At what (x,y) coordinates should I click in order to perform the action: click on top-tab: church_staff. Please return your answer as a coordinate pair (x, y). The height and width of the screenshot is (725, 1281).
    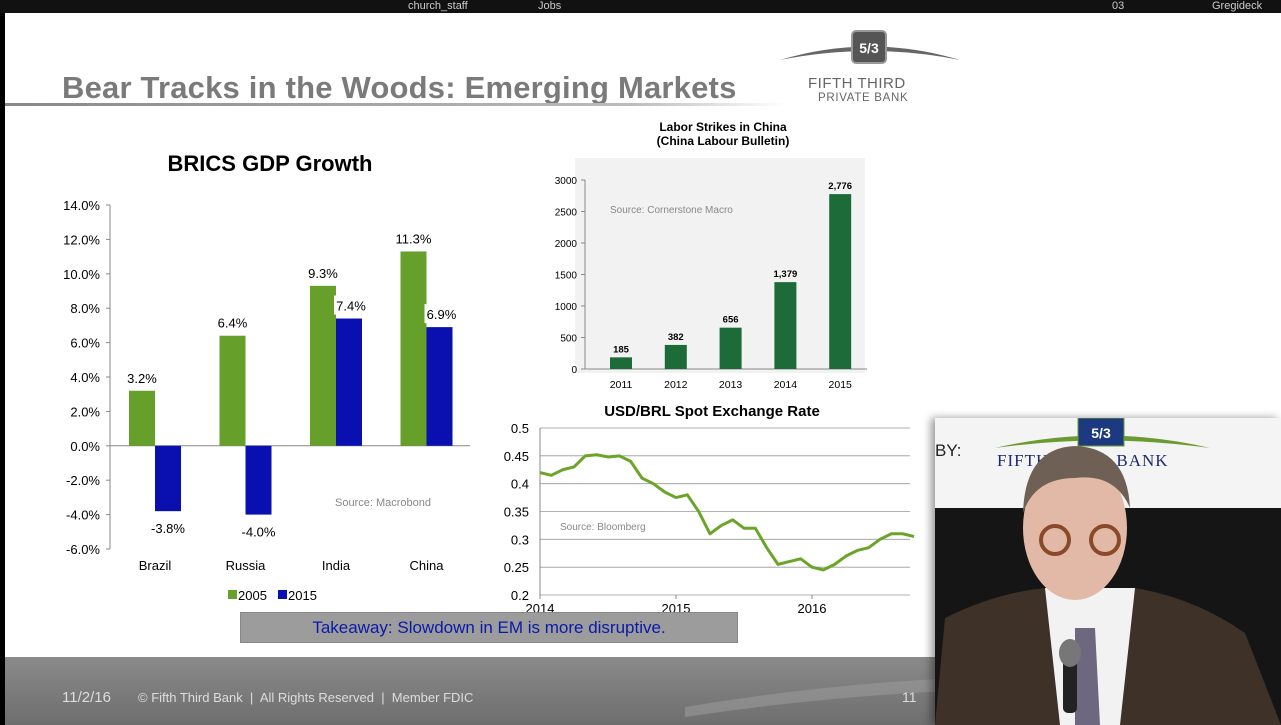
    Looking at the image, I should click on (438, 6).